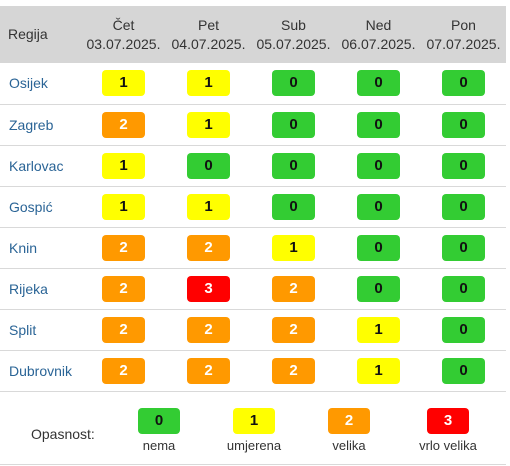 This screenshot has width=510, height=466. What do you see at coordinates (41, 370) in the screenshot?
I see `region-link: Dubrovnik` at bounding box center [41, 370].